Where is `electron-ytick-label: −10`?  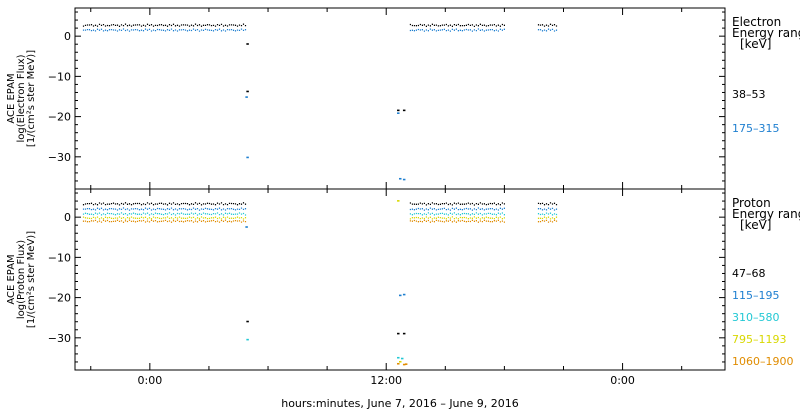 electron-ytick-label: −10 is located at coordinates (59, 76).